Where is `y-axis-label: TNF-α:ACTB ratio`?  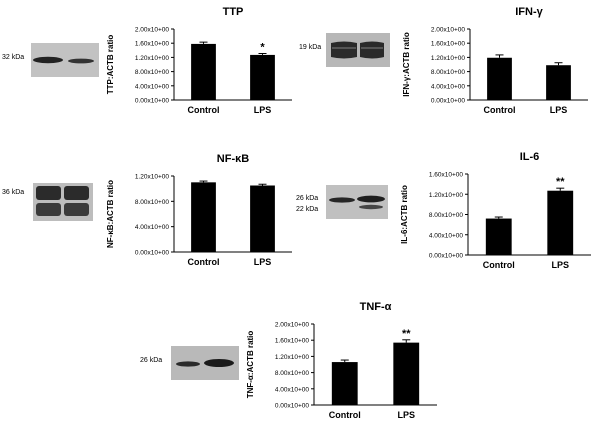 y-axis-label: TNF-α:ACTB ratio is located at coordinates (250, 365).